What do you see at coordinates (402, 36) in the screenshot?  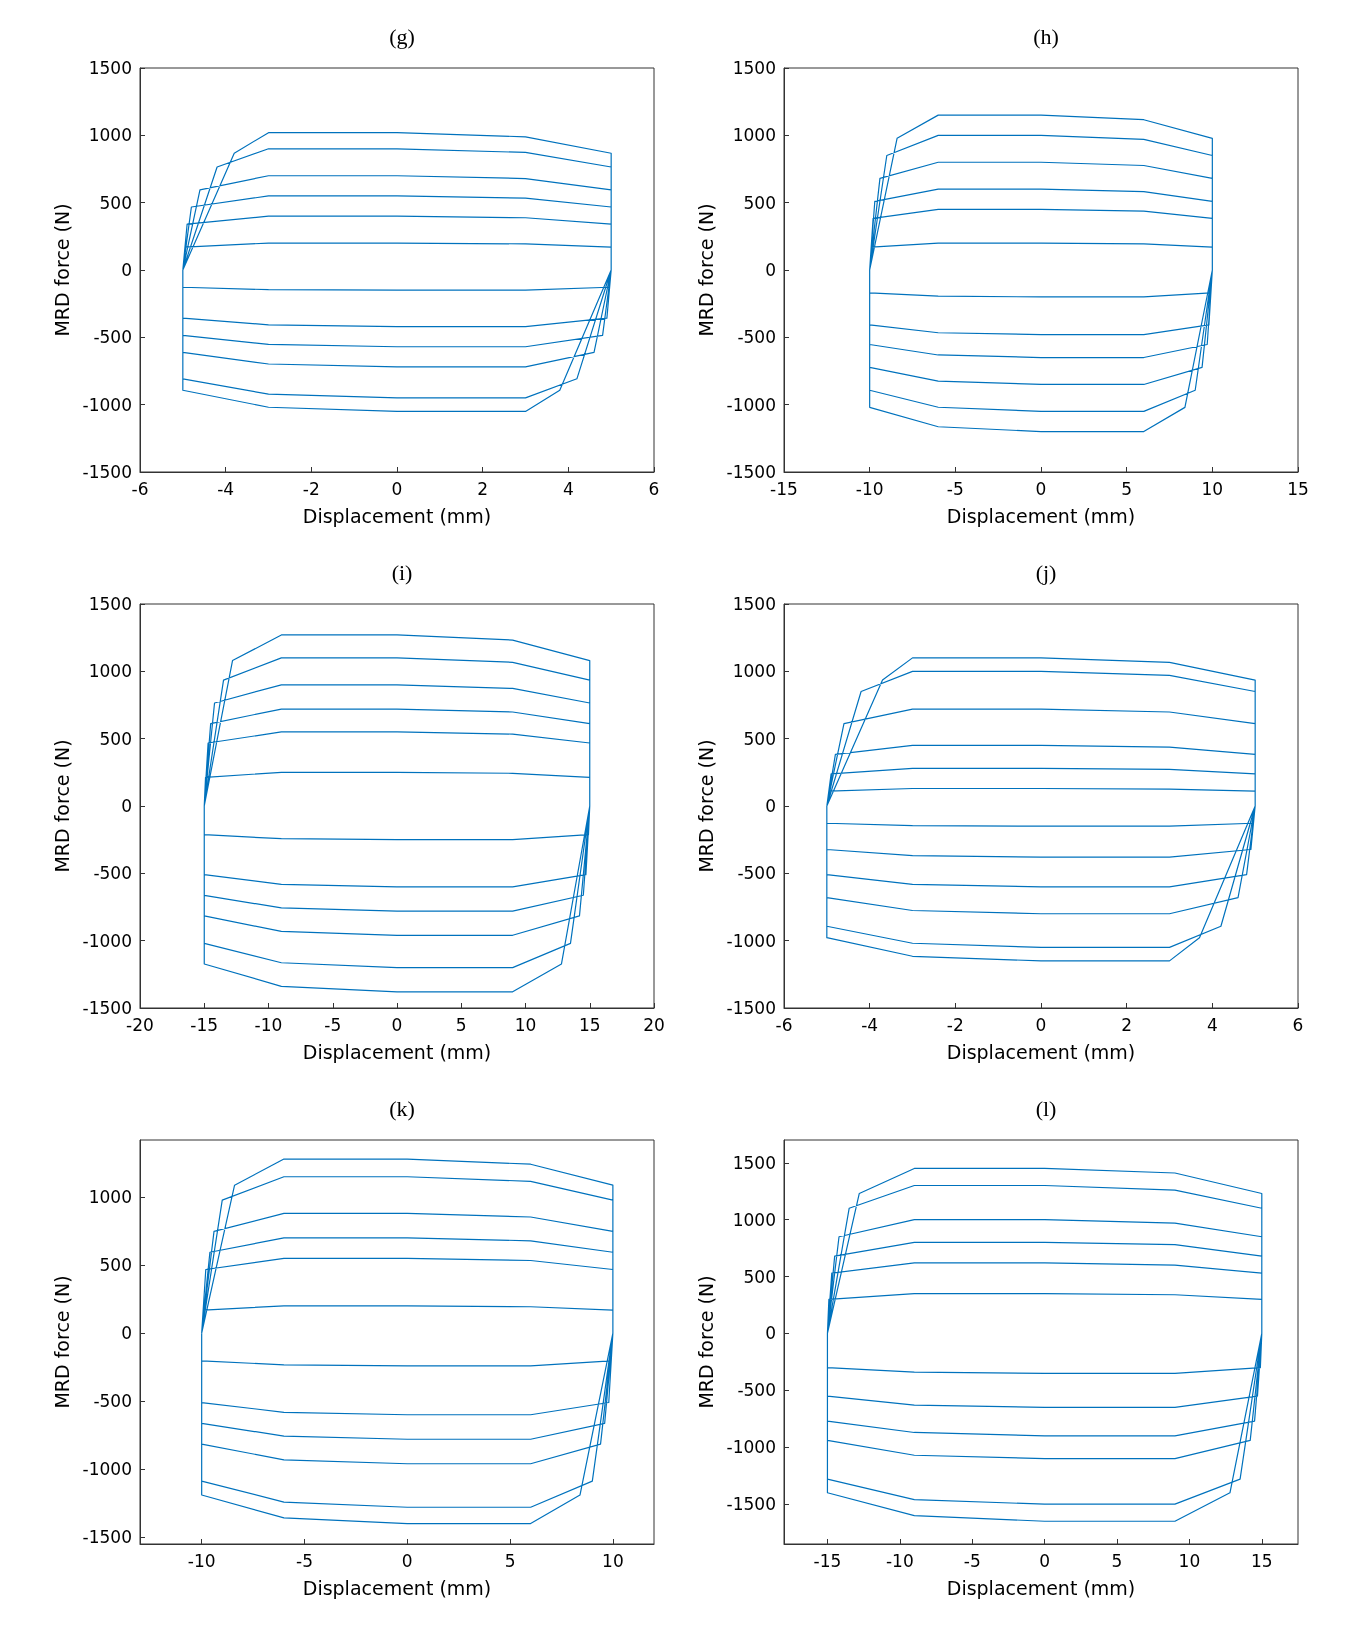 I see `chart-title: (g)` at bounding box center [402, 36].